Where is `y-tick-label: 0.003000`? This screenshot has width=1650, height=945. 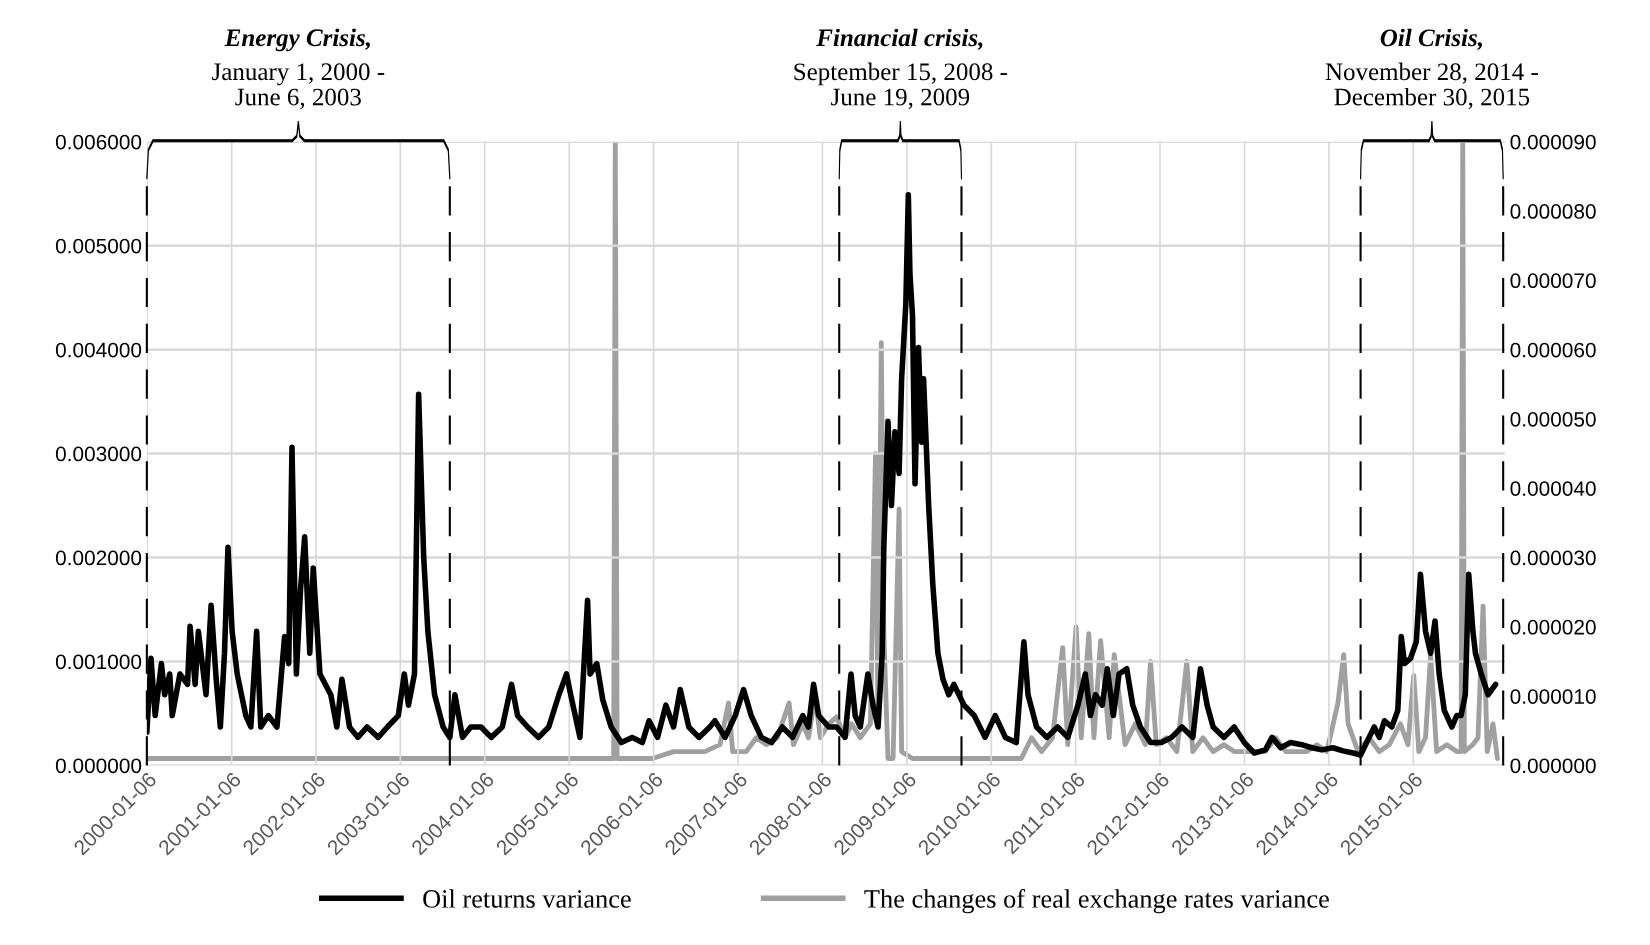 y-tick-label: 0.003000 is located at coordinates (98, 454).